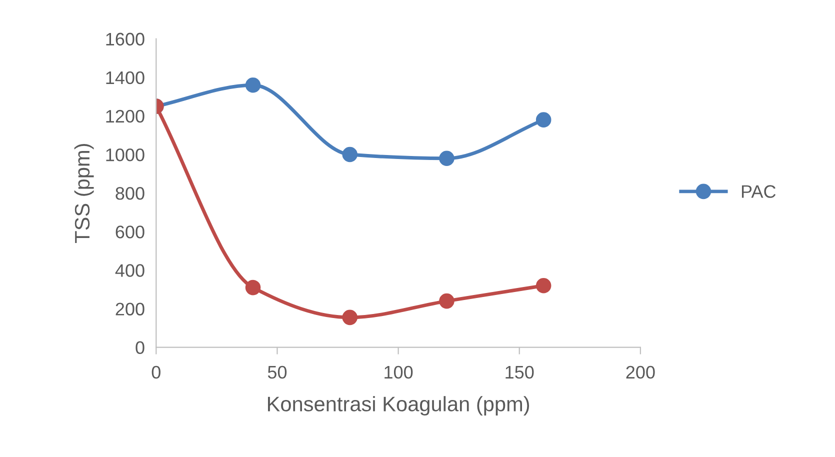 This screenshot has width=835, height=457. Describe the element at coordinates (84, 193) in the screenshot. I see `y-axis-title: TSS (ppm)` at that location.